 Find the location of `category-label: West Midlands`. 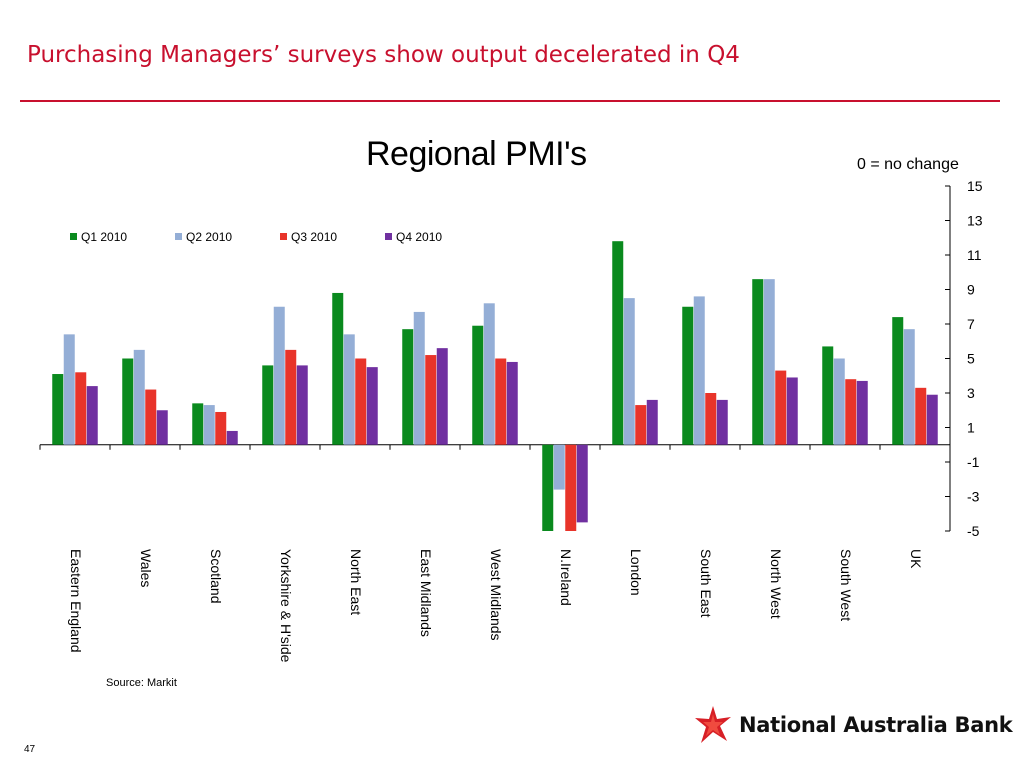

category-label: West Midlands is located at coordinates (496, 595).